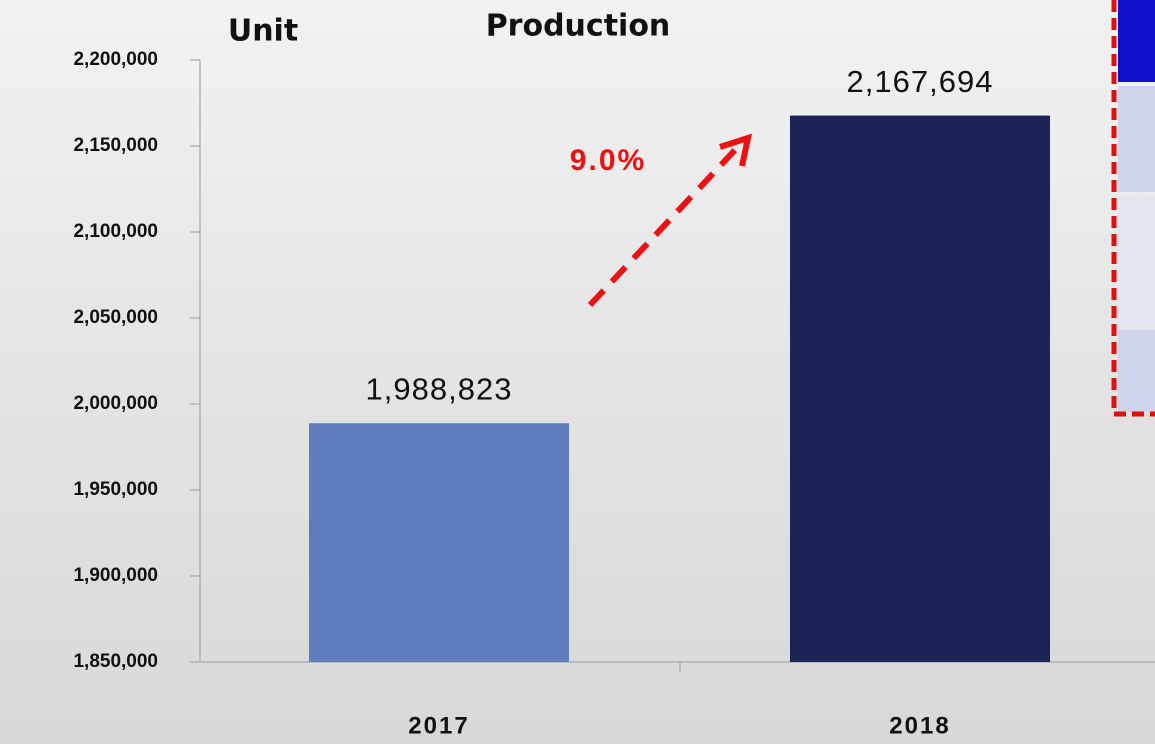 The height and width of the screenshot is (744, 1155). Describe the element at coordinates (115, 231) in the screenshot. I see `y-tick-label: 2,100,000` at that location.